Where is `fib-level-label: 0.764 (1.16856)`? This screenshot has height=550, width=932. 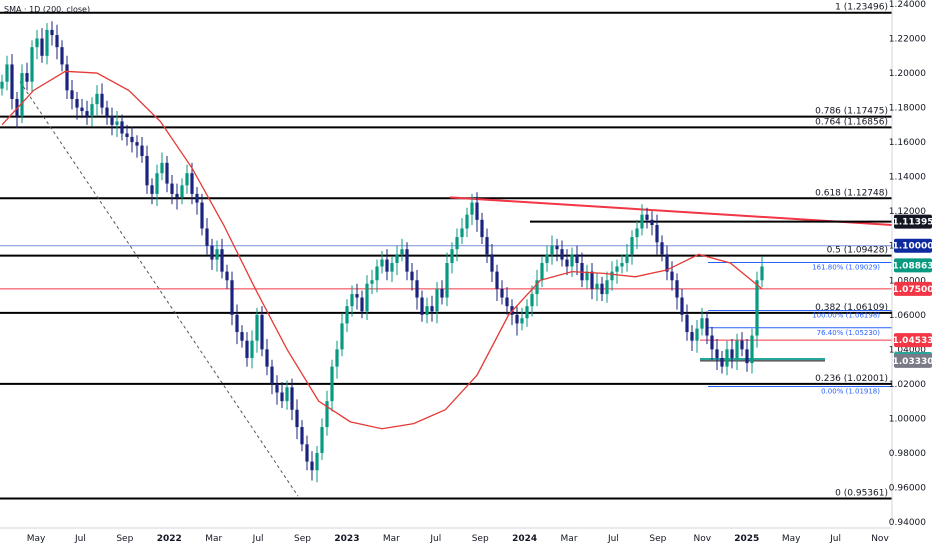
fib-level-label: 0.764 (1.16856) is located at coordinates (851, 122).